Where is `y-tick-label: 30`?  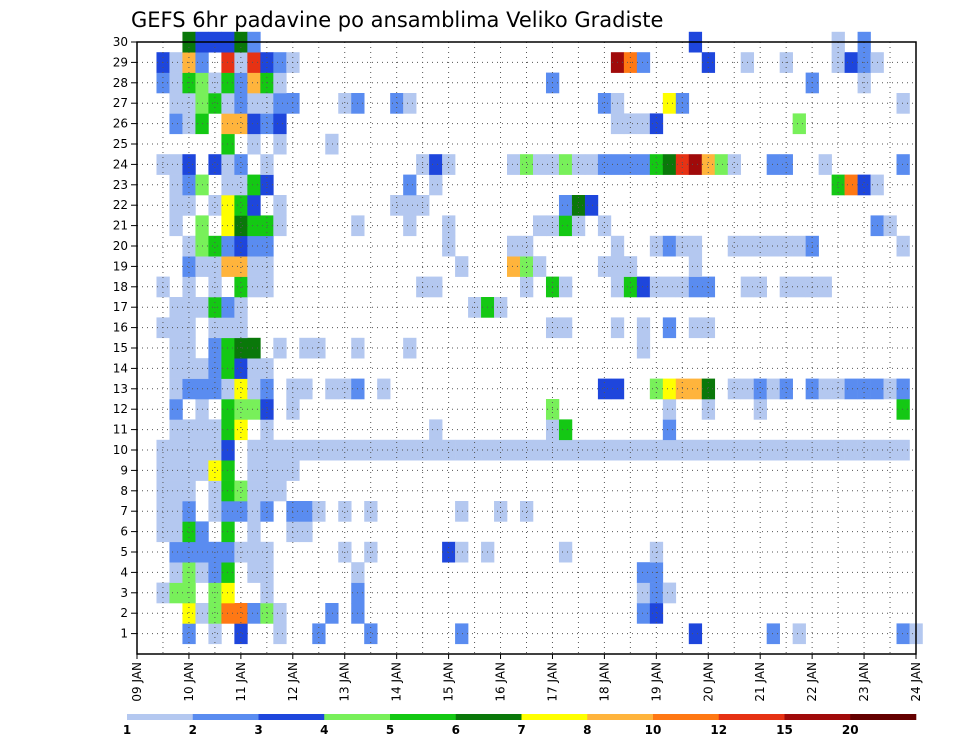
y-tick-label: 30 is located at coordinates (120, 42).